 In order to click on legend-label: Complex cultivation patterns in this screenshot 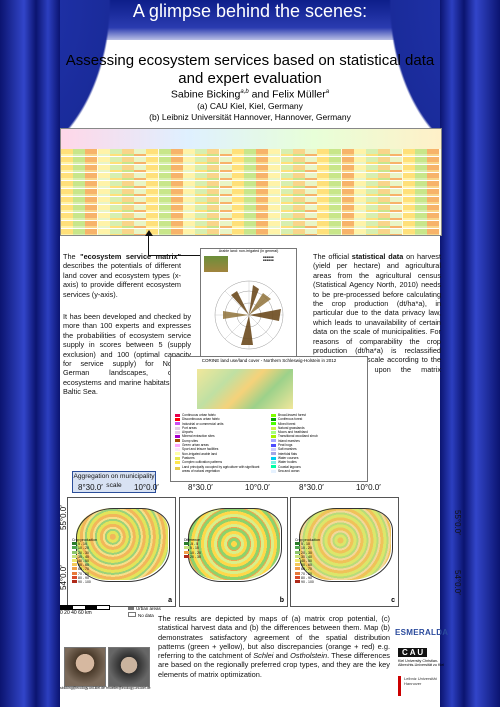, I will do `click(202, 462)`.